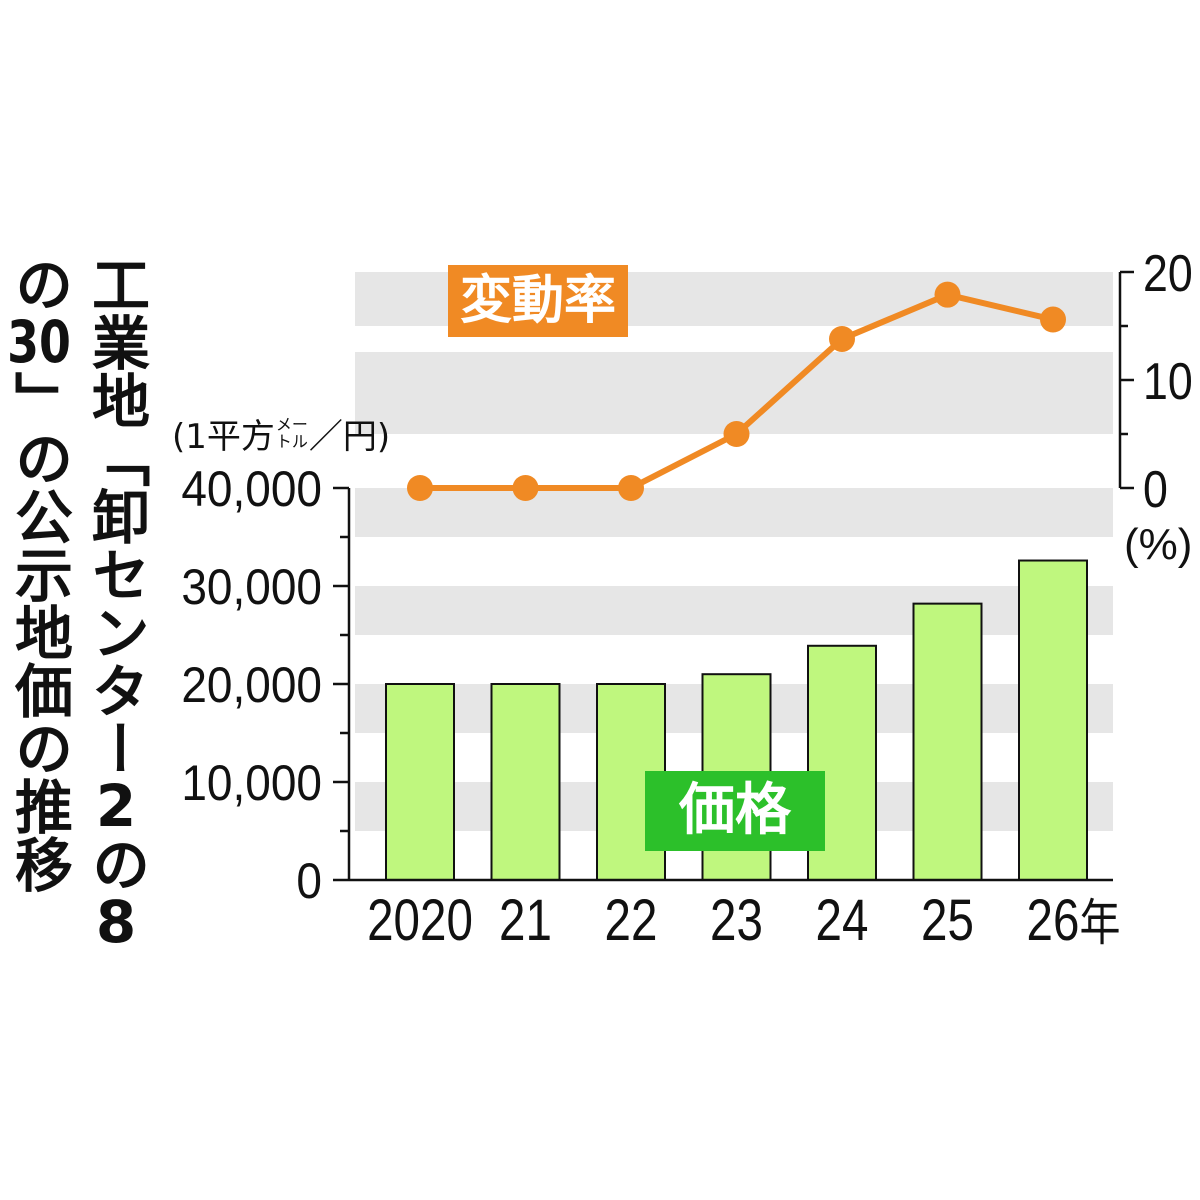 The width and height of the screenshot is (1200, 1200). What do you see at coordinates (116, 922) in the screenshot?
I see `title-digits: 8` at bounding box center [116, 922].